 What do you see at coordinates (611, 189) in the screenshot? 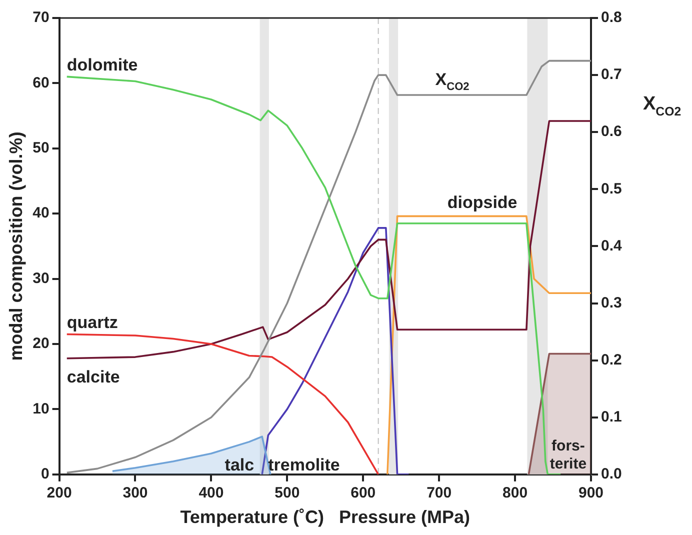
I see `y2-tick-label: 0.5` at bounding box center [611, 189].